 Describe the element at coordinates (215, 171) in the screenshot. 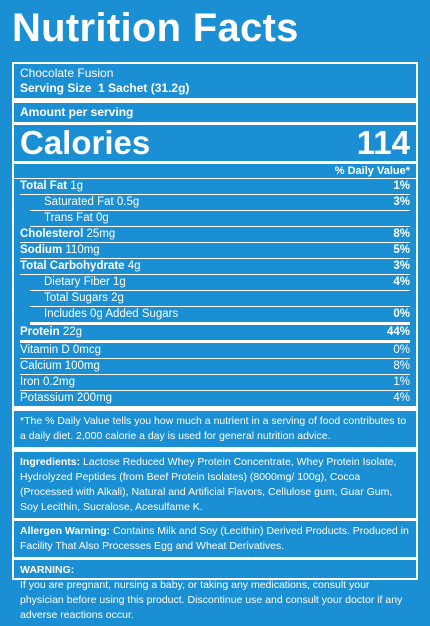

I see `dv-header: % Daily Value*` at that location.